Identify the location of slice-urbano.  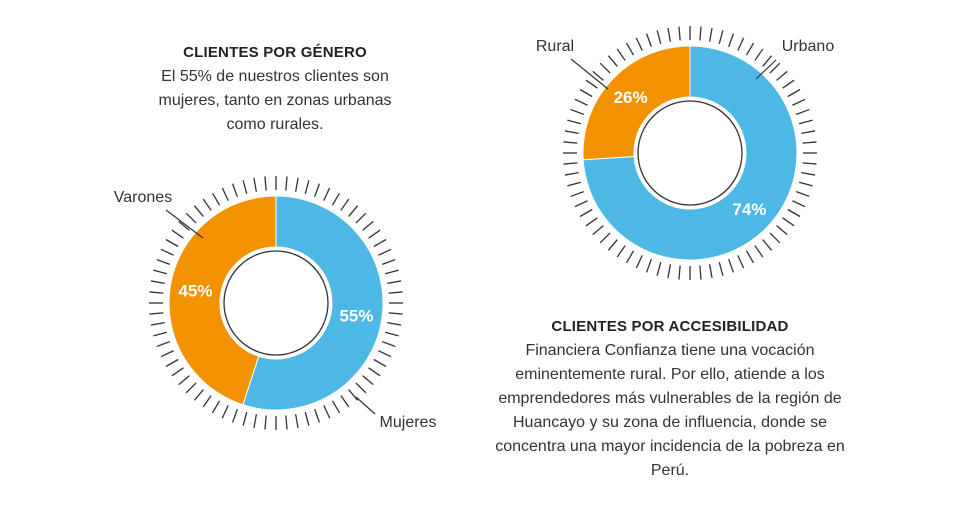
(690, 153).